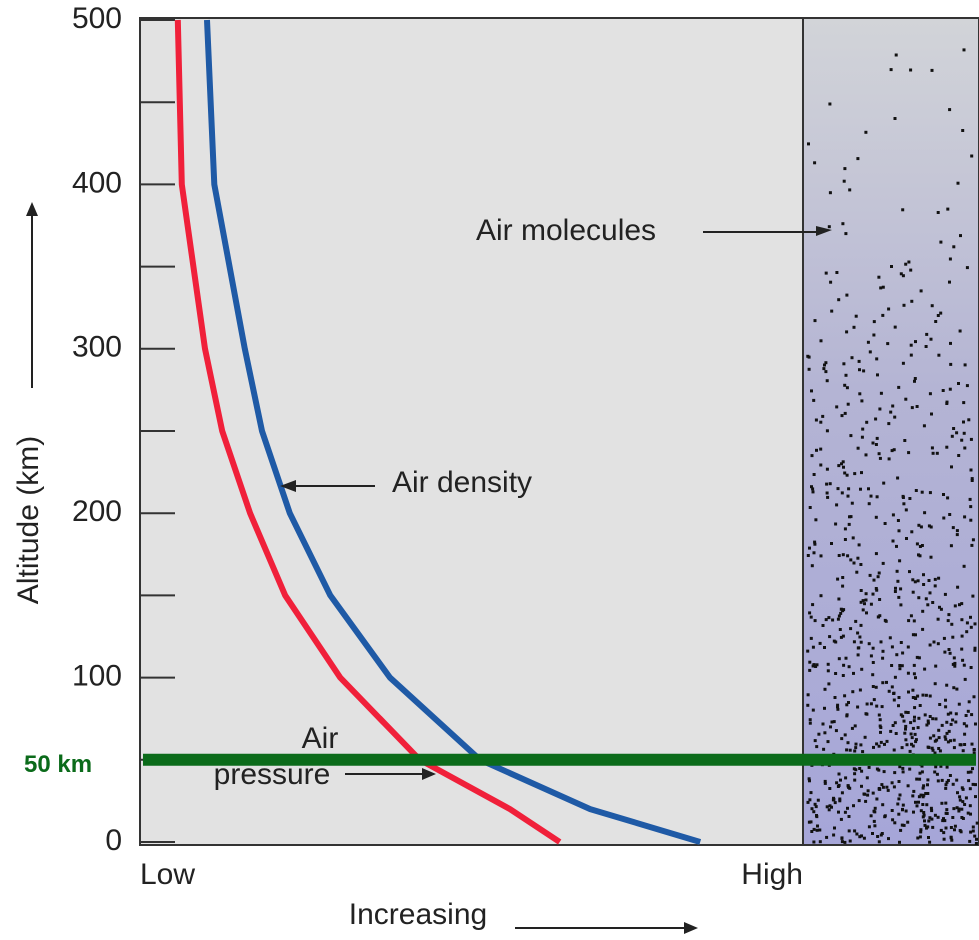 The height and width of the screenshot is (940, 979). What do you see at coordinates (429, 774) in the screenshot?
I see `pressure-arrowhead` at bounding box center [429, 774].